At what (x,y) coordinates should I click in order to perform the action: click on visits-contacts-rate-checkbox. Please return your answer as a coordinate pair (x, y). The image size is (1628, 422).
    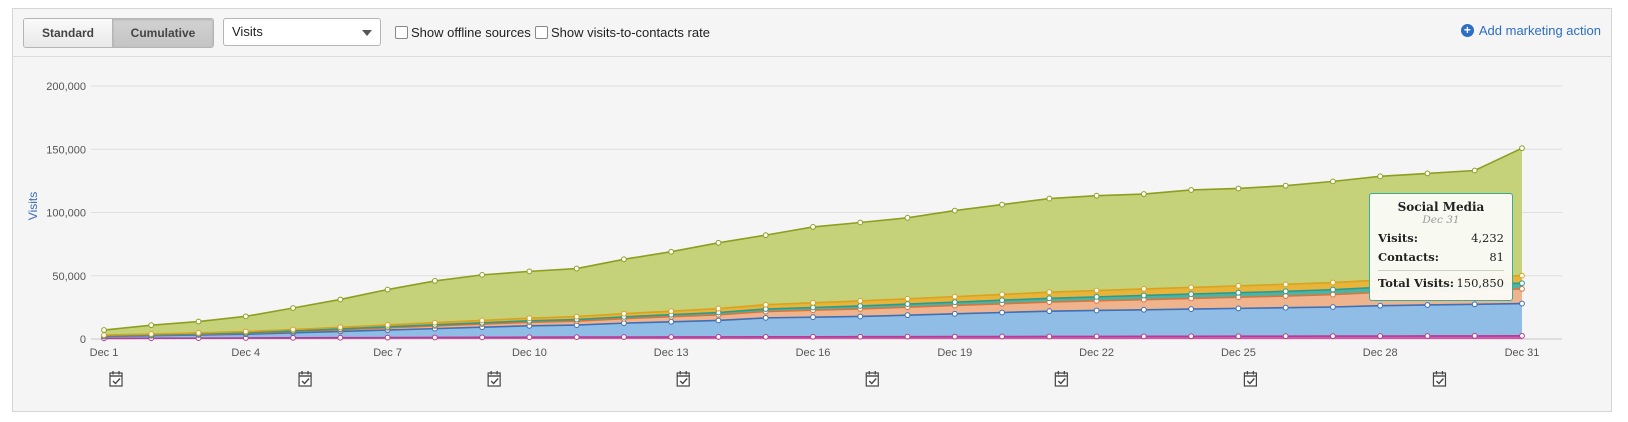
    Looking at the image, I should click on (541, 32).